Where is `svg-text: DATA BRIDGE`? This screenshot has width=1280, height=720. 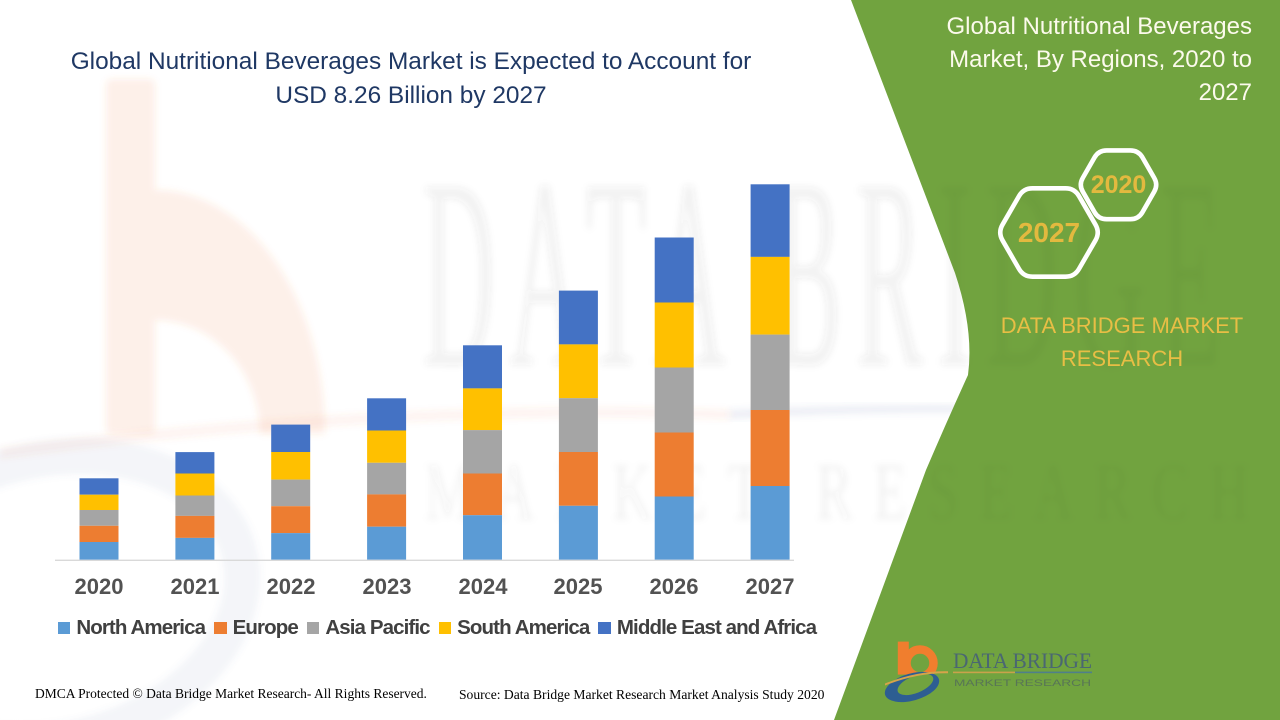
svg-text: DATA BRIDGE is located at coordinates (1022, 660).